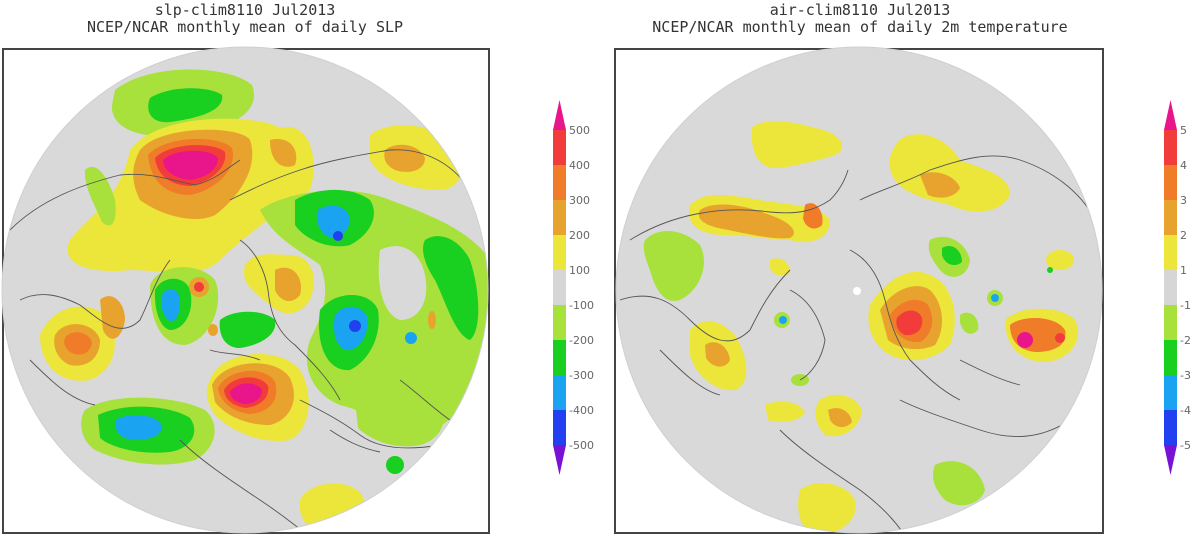 Image resolution: width=1200 pixels, height=536 pixels. What do you see at coordinates (1183, 200) in the screenshot?
I see `colorbar-tick-label: 3` at bounding box center [1183, 200].